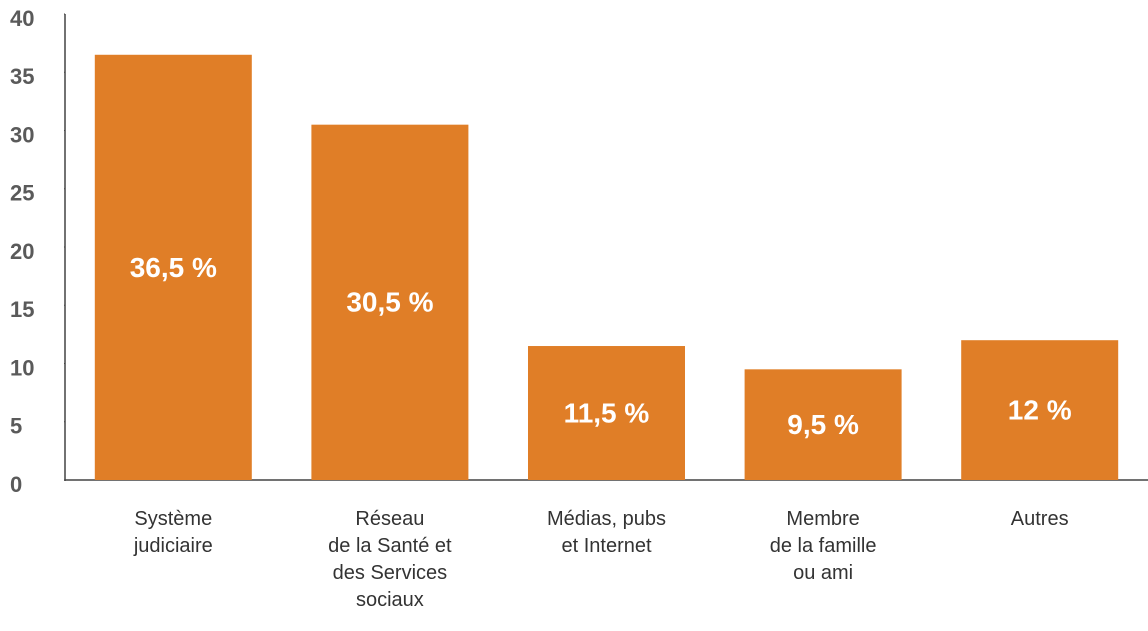 The image size is (1148, 631). Describe the element at coordinates (22, 134) in the screenshot. I see `y-tick-label: 30` at that location.